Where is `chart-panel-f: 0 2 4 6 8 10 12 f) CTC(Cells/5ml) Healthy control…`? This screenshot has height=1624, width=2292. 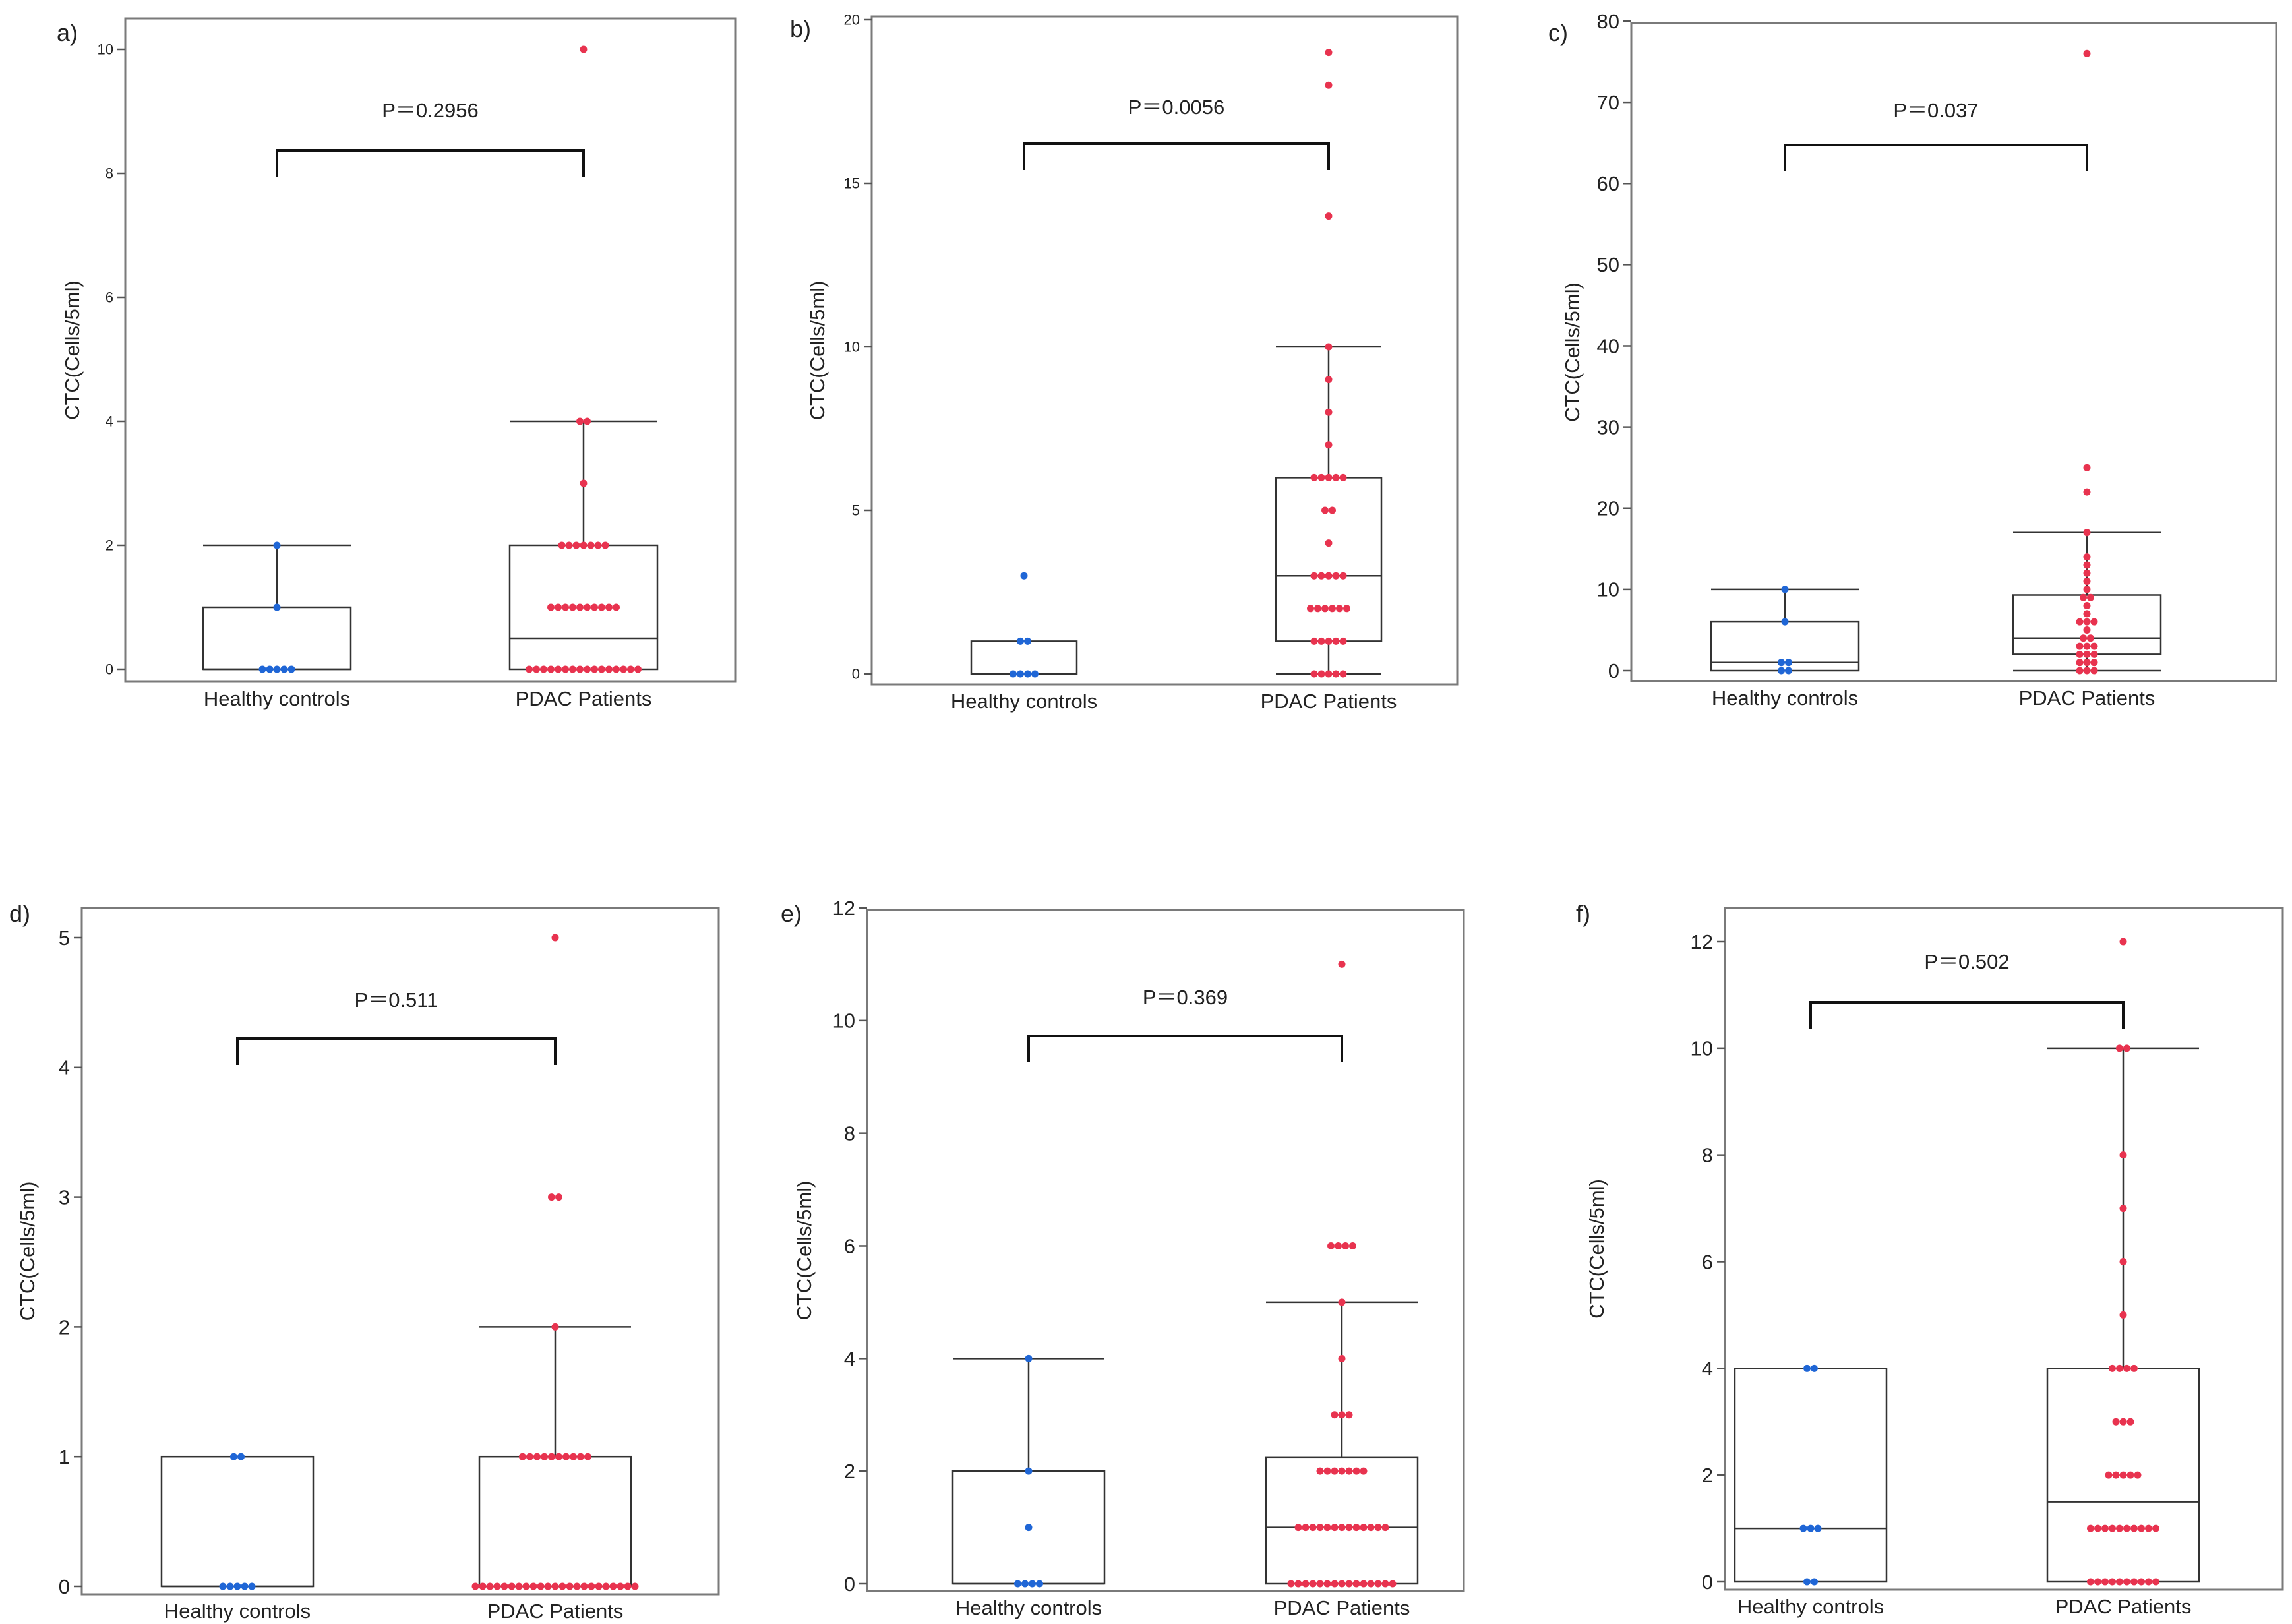
chart-panel-f: 0 2 4 6 8 10 12 f) CTC(Cells/5ml) Healthy control… is located at coordinates (1930, 1259).